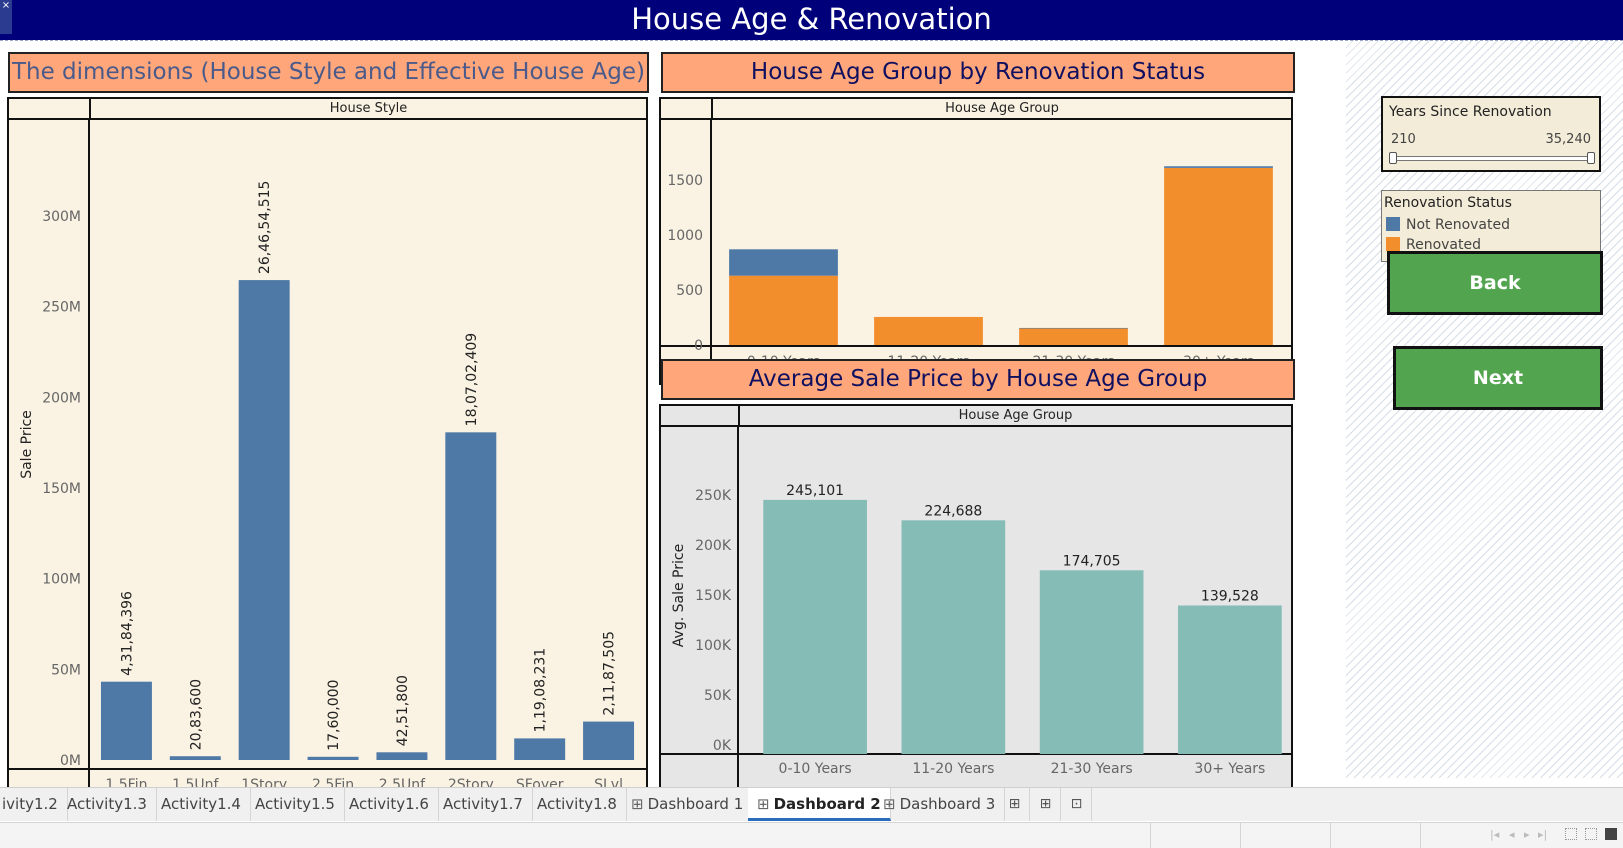 This screenshot has height=848, width=1623. I want to click on bottom-right-panel-title: Average Sale Price by House Age Group, so click(978, 379).